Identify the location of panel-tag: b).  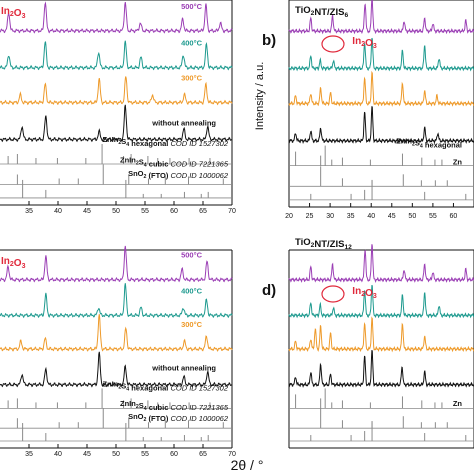
(269, 40).